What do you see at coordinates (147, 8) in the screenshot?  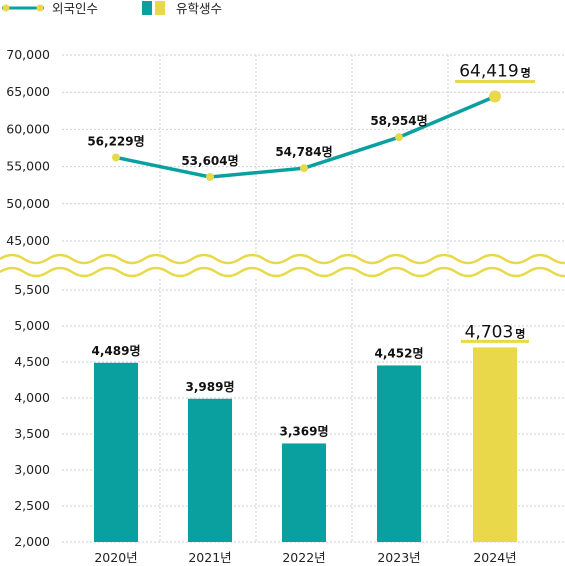 I see `legend-bar-swatch-teal` at bounding box center [147, 8].